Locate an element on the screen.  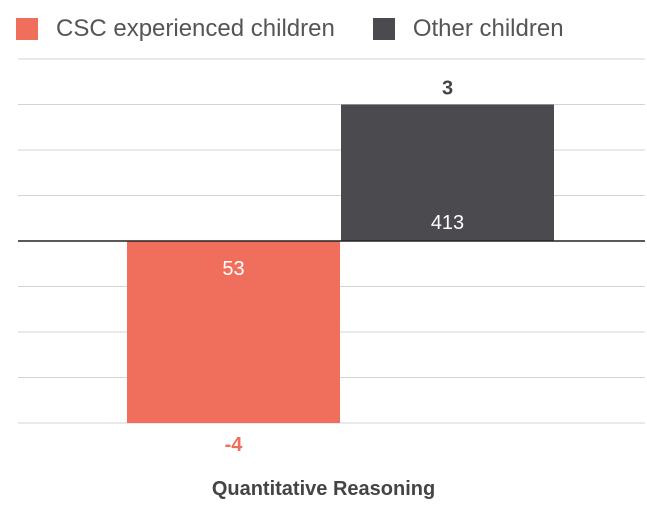
bar-value-label-0: -4 is located at coordinates (234, 445).